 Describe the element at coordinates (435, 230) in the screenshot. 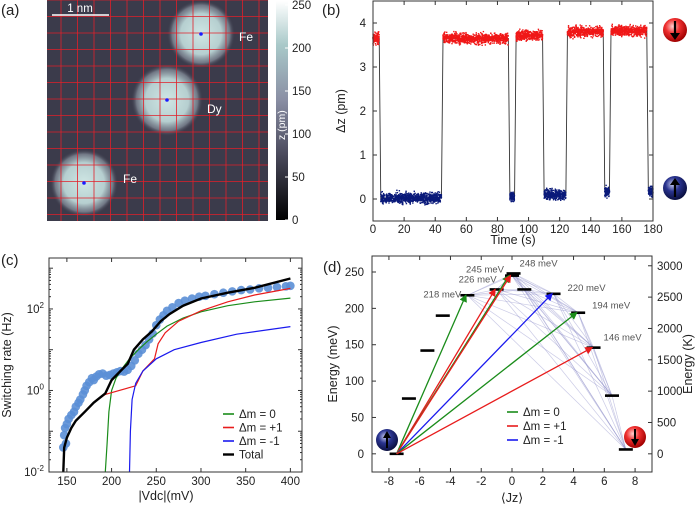

I see `x-tick-label: 40` at that location.